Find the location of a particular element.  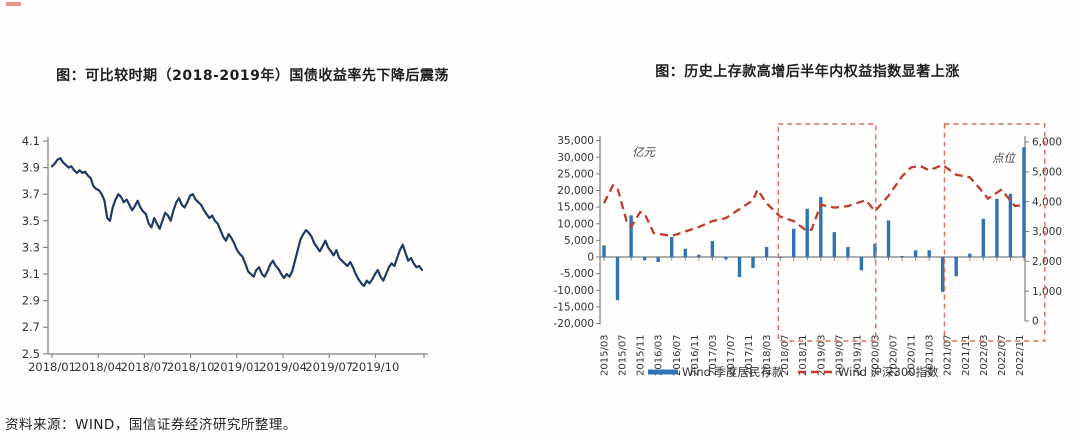

right-chart-right-y-label: 0 is located at coordinates (1035, 322).